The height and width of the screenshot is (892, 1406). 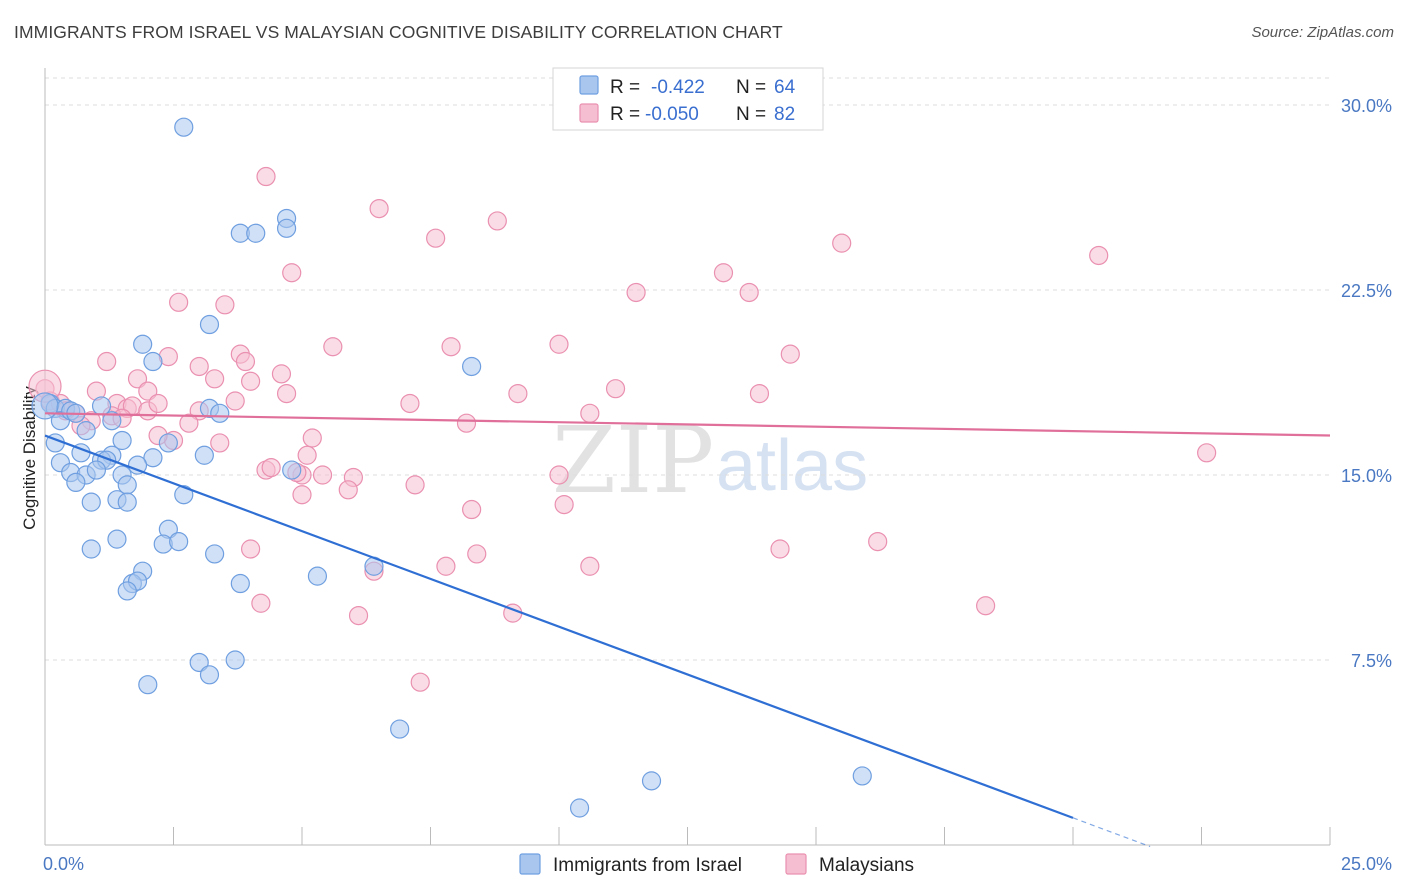 I want to click on legend-r-label-israel: R =, so click(x=625, y=87).